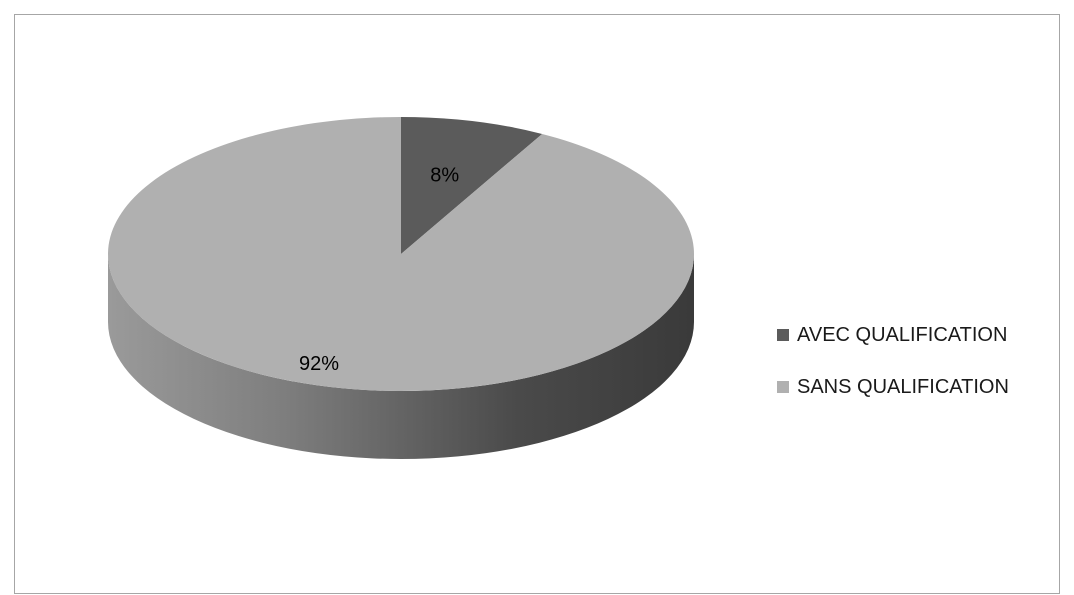 The height and width of the screenshot is (595, 1074). Describe the element at coordinates (319, 364) in the screenshot. I see `data-label-sans-qualification: 92%` at that location.